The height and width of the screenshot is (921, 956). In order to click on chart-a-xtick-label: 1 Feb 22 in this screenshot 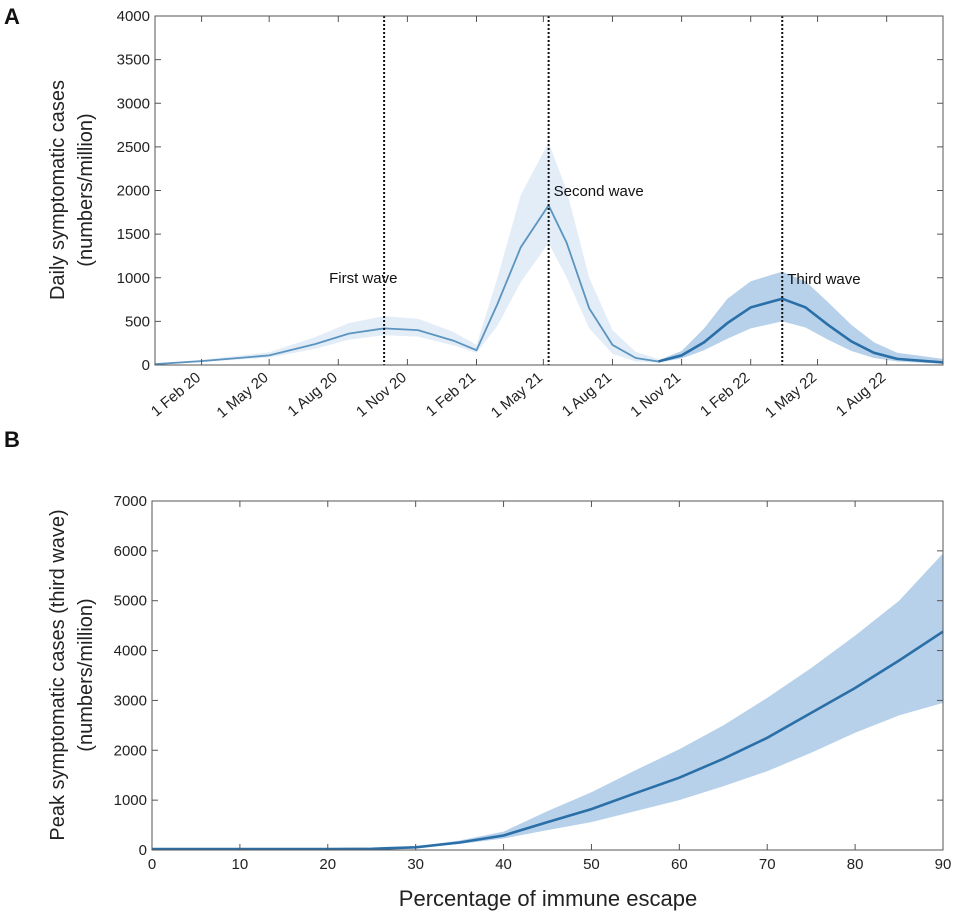, I will do `click(725, 394)`.